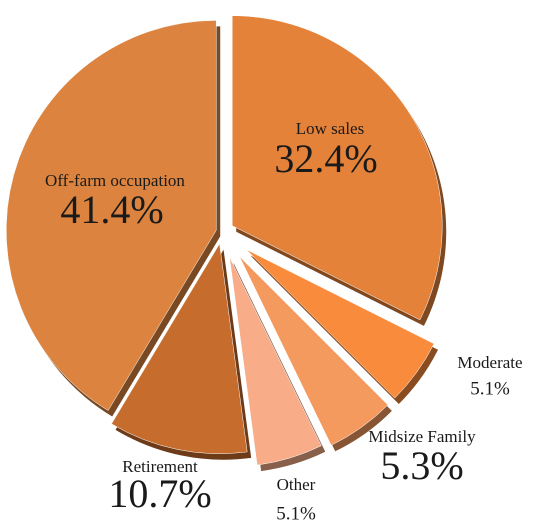  Describe the element at coordinates (489, 362) in the screenshot. I see `slice-label: Moderate` at that location.